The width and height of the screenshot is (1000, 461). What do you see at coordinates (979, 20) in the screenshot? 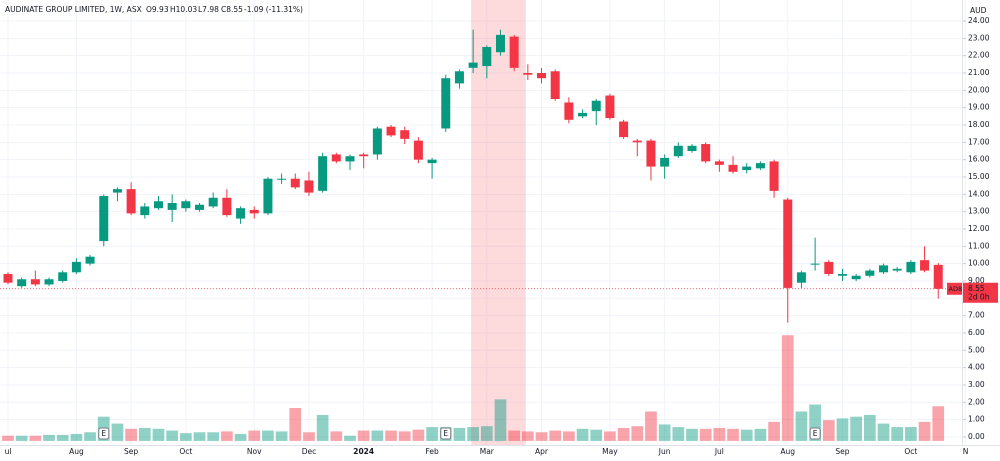
I see `y-tick-label: 24.00` at bounding box center [979, 20].